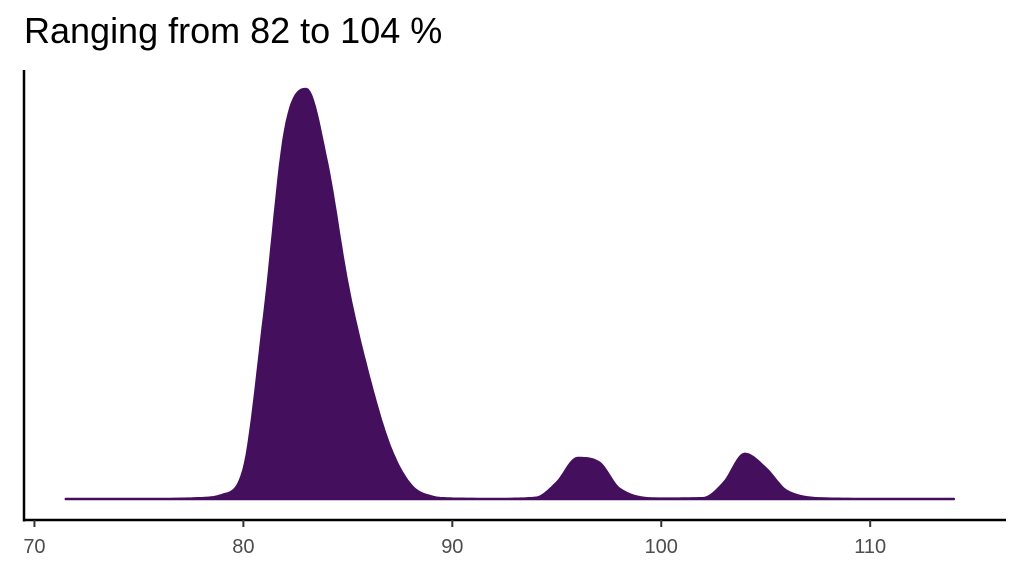 The height and width of the screenshot is (576, 1024). I want to click on x-tick-label: 90, so click(452, 547).